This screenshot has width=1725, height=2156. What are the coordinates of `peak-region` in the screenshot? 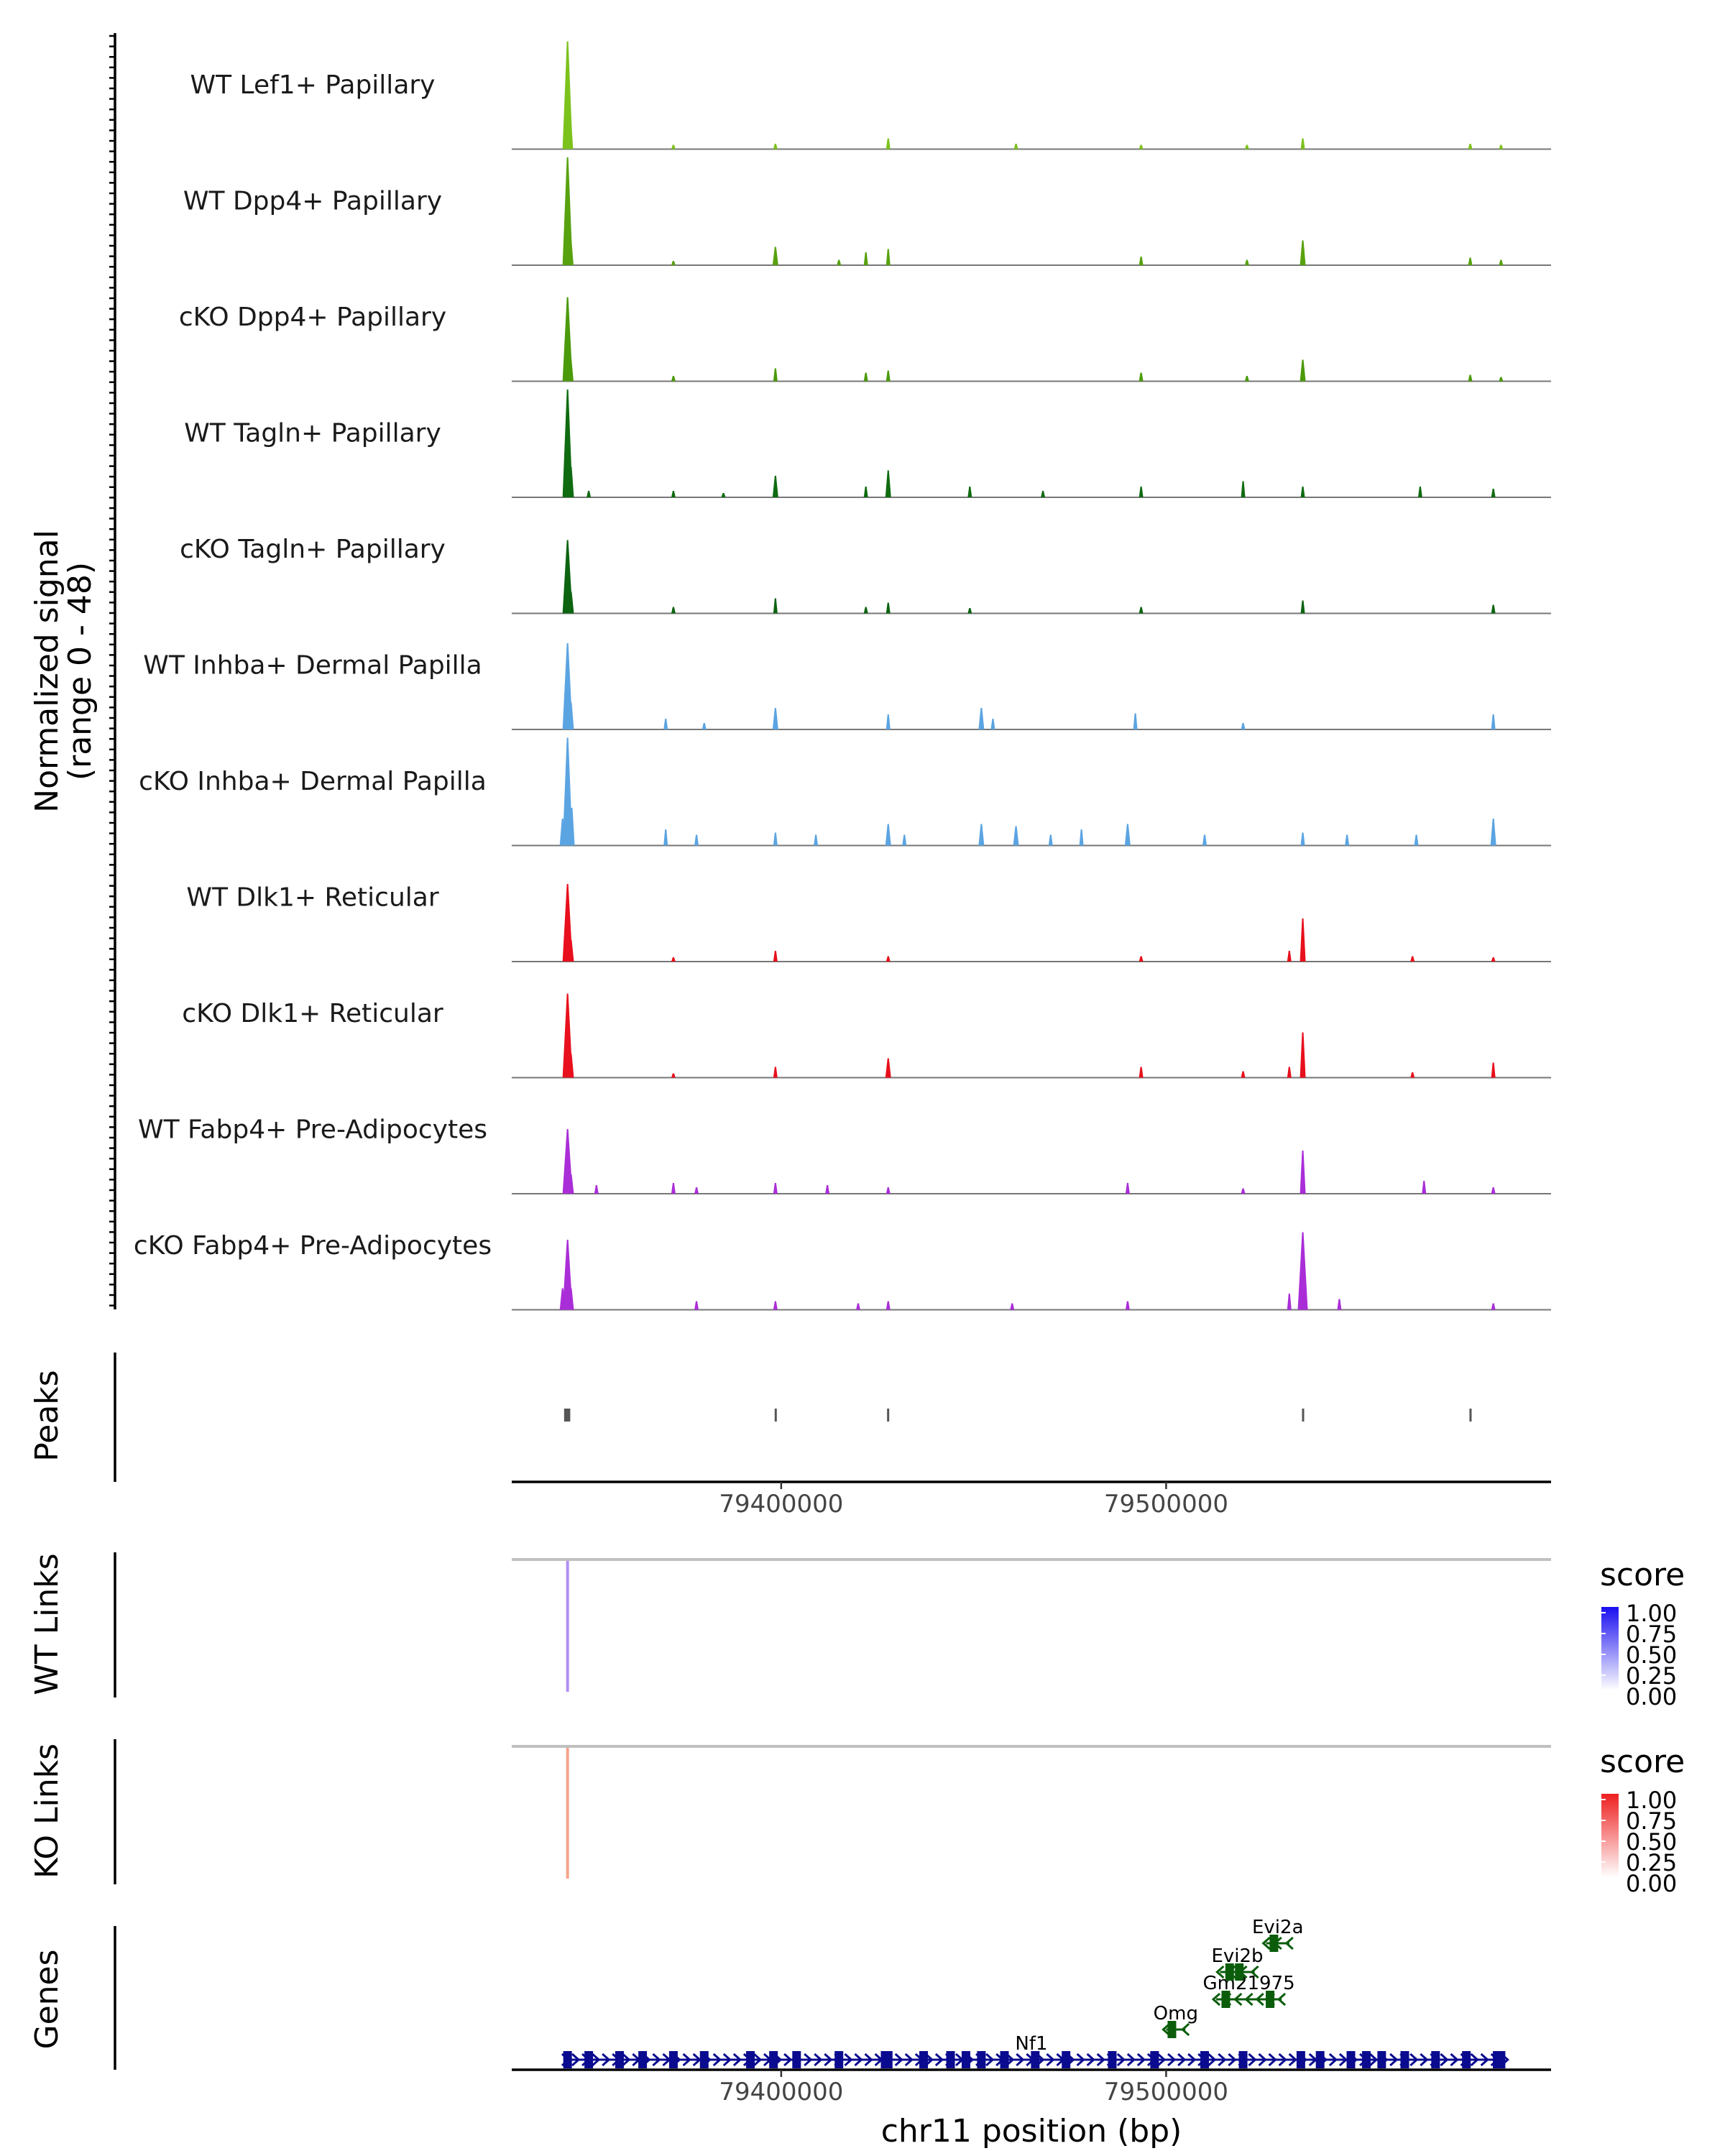 It's located at (1470, 1415).